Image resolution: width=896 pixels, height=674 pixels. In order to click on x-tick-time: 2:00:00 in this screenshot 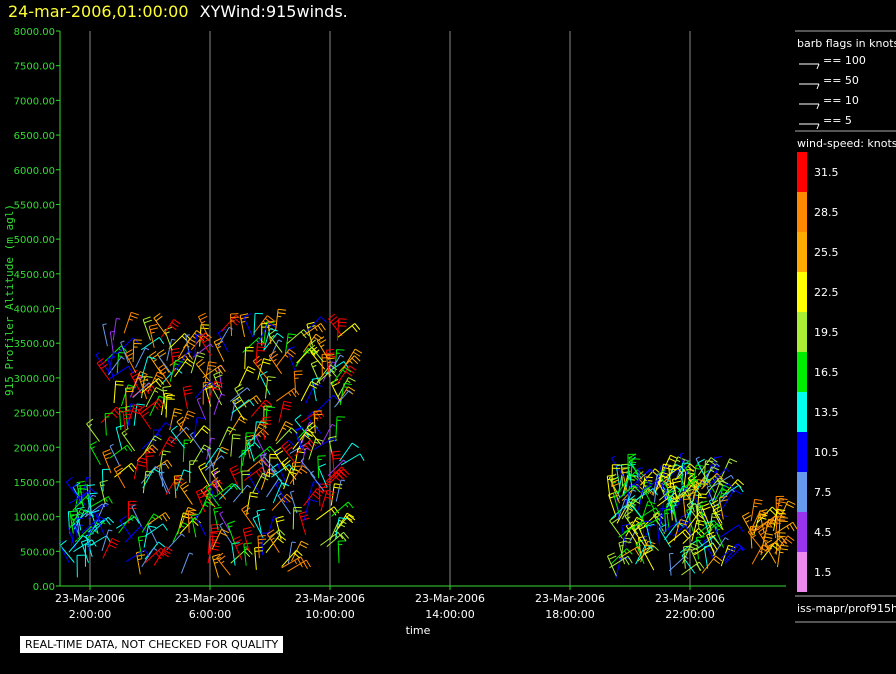, I will do `click(90, 614)`.